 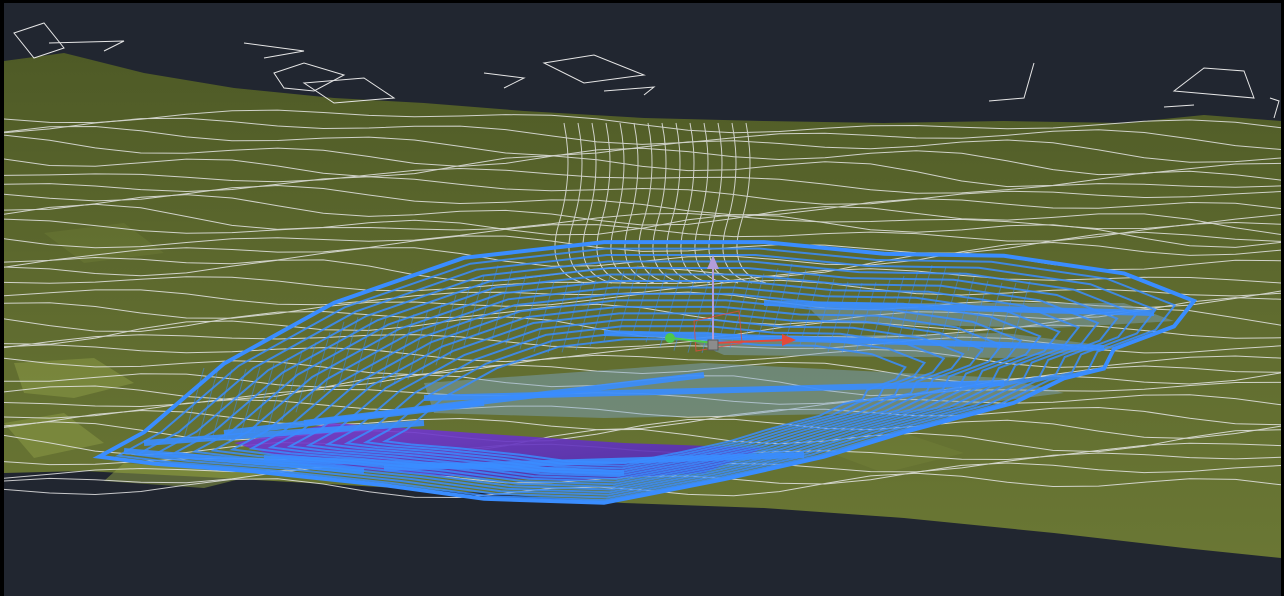 I want to click on ucs-y-axis, so click(x=692, y=340).